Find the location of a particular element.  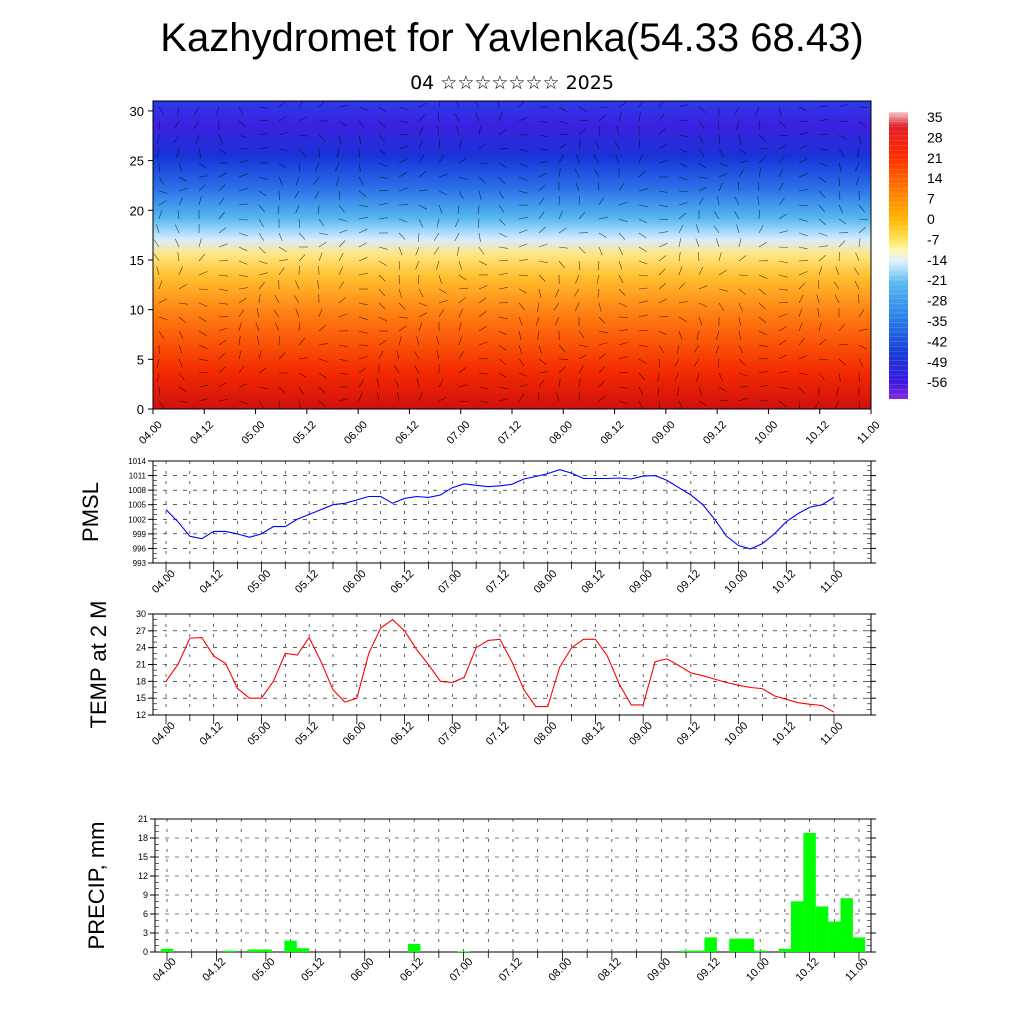

colorbar-label: 21 is located at coordinates (935, 158).